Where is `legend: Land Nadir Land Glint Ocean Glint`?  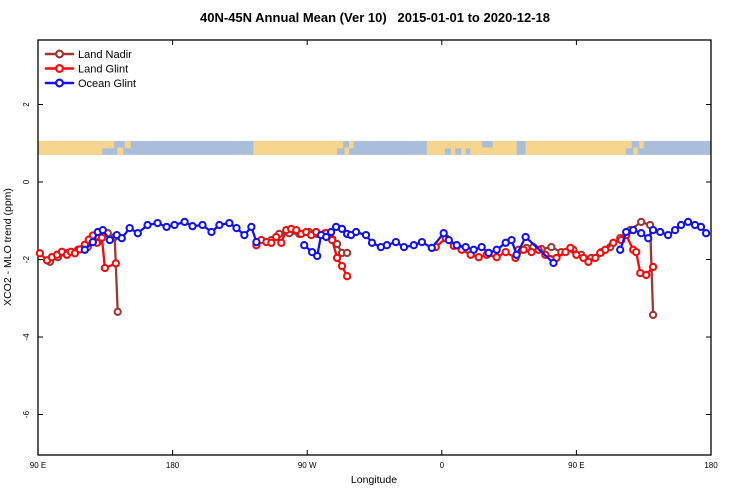
legend: Land Nadir Land Glint Ocean Glint is located at coordinates (90, 69).